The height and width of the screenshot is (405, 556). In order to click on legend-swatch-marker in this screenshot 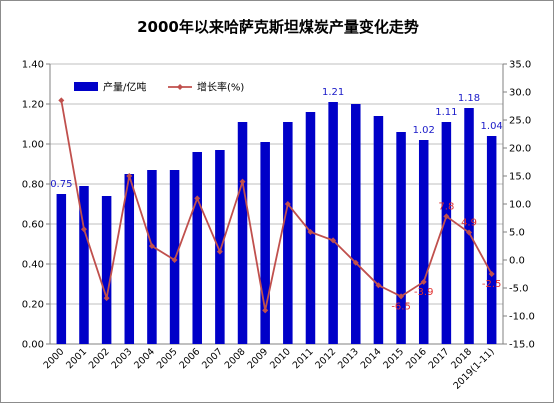, I will do `click(180, 87)`.